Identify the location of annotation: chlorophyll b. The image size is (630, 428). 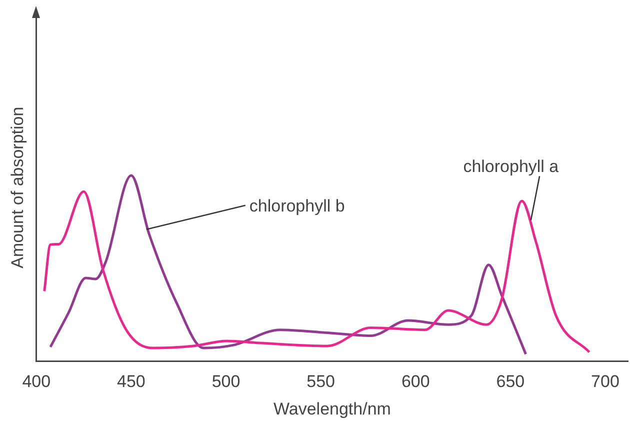
(297, 206).